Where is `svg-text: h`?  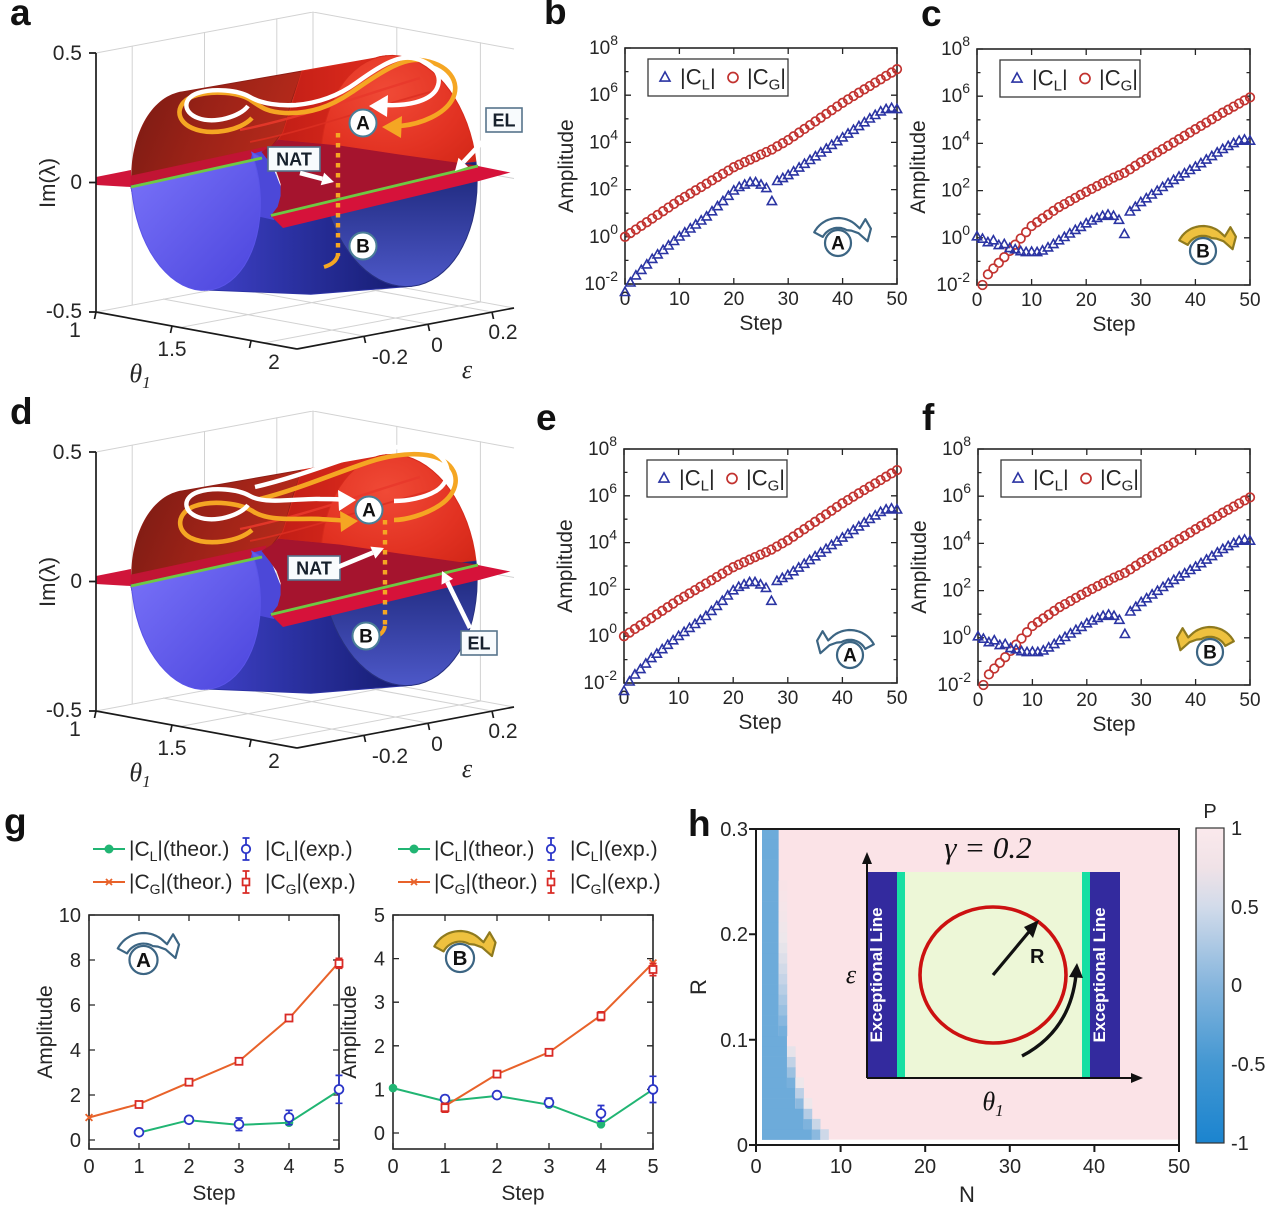 svg-text: h is located at coordinates (699, 823).